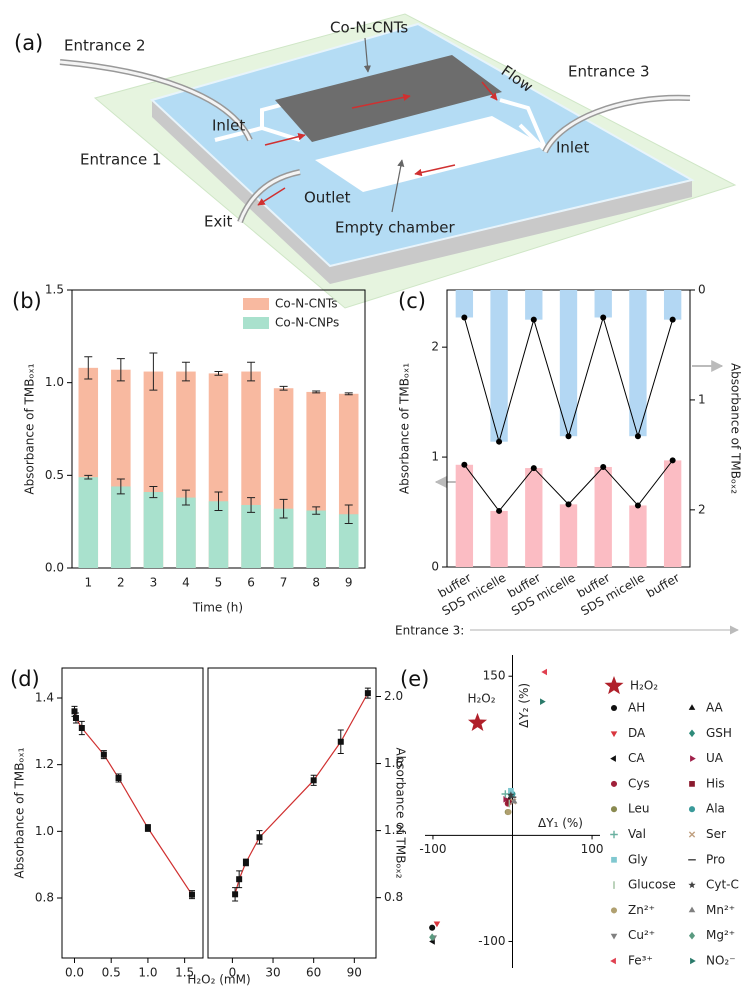 This screenshot has width=748, height=992. Describe the element at coordinates (652, 885) in the screenshot. I see `legend-label: Glucose` at that location.